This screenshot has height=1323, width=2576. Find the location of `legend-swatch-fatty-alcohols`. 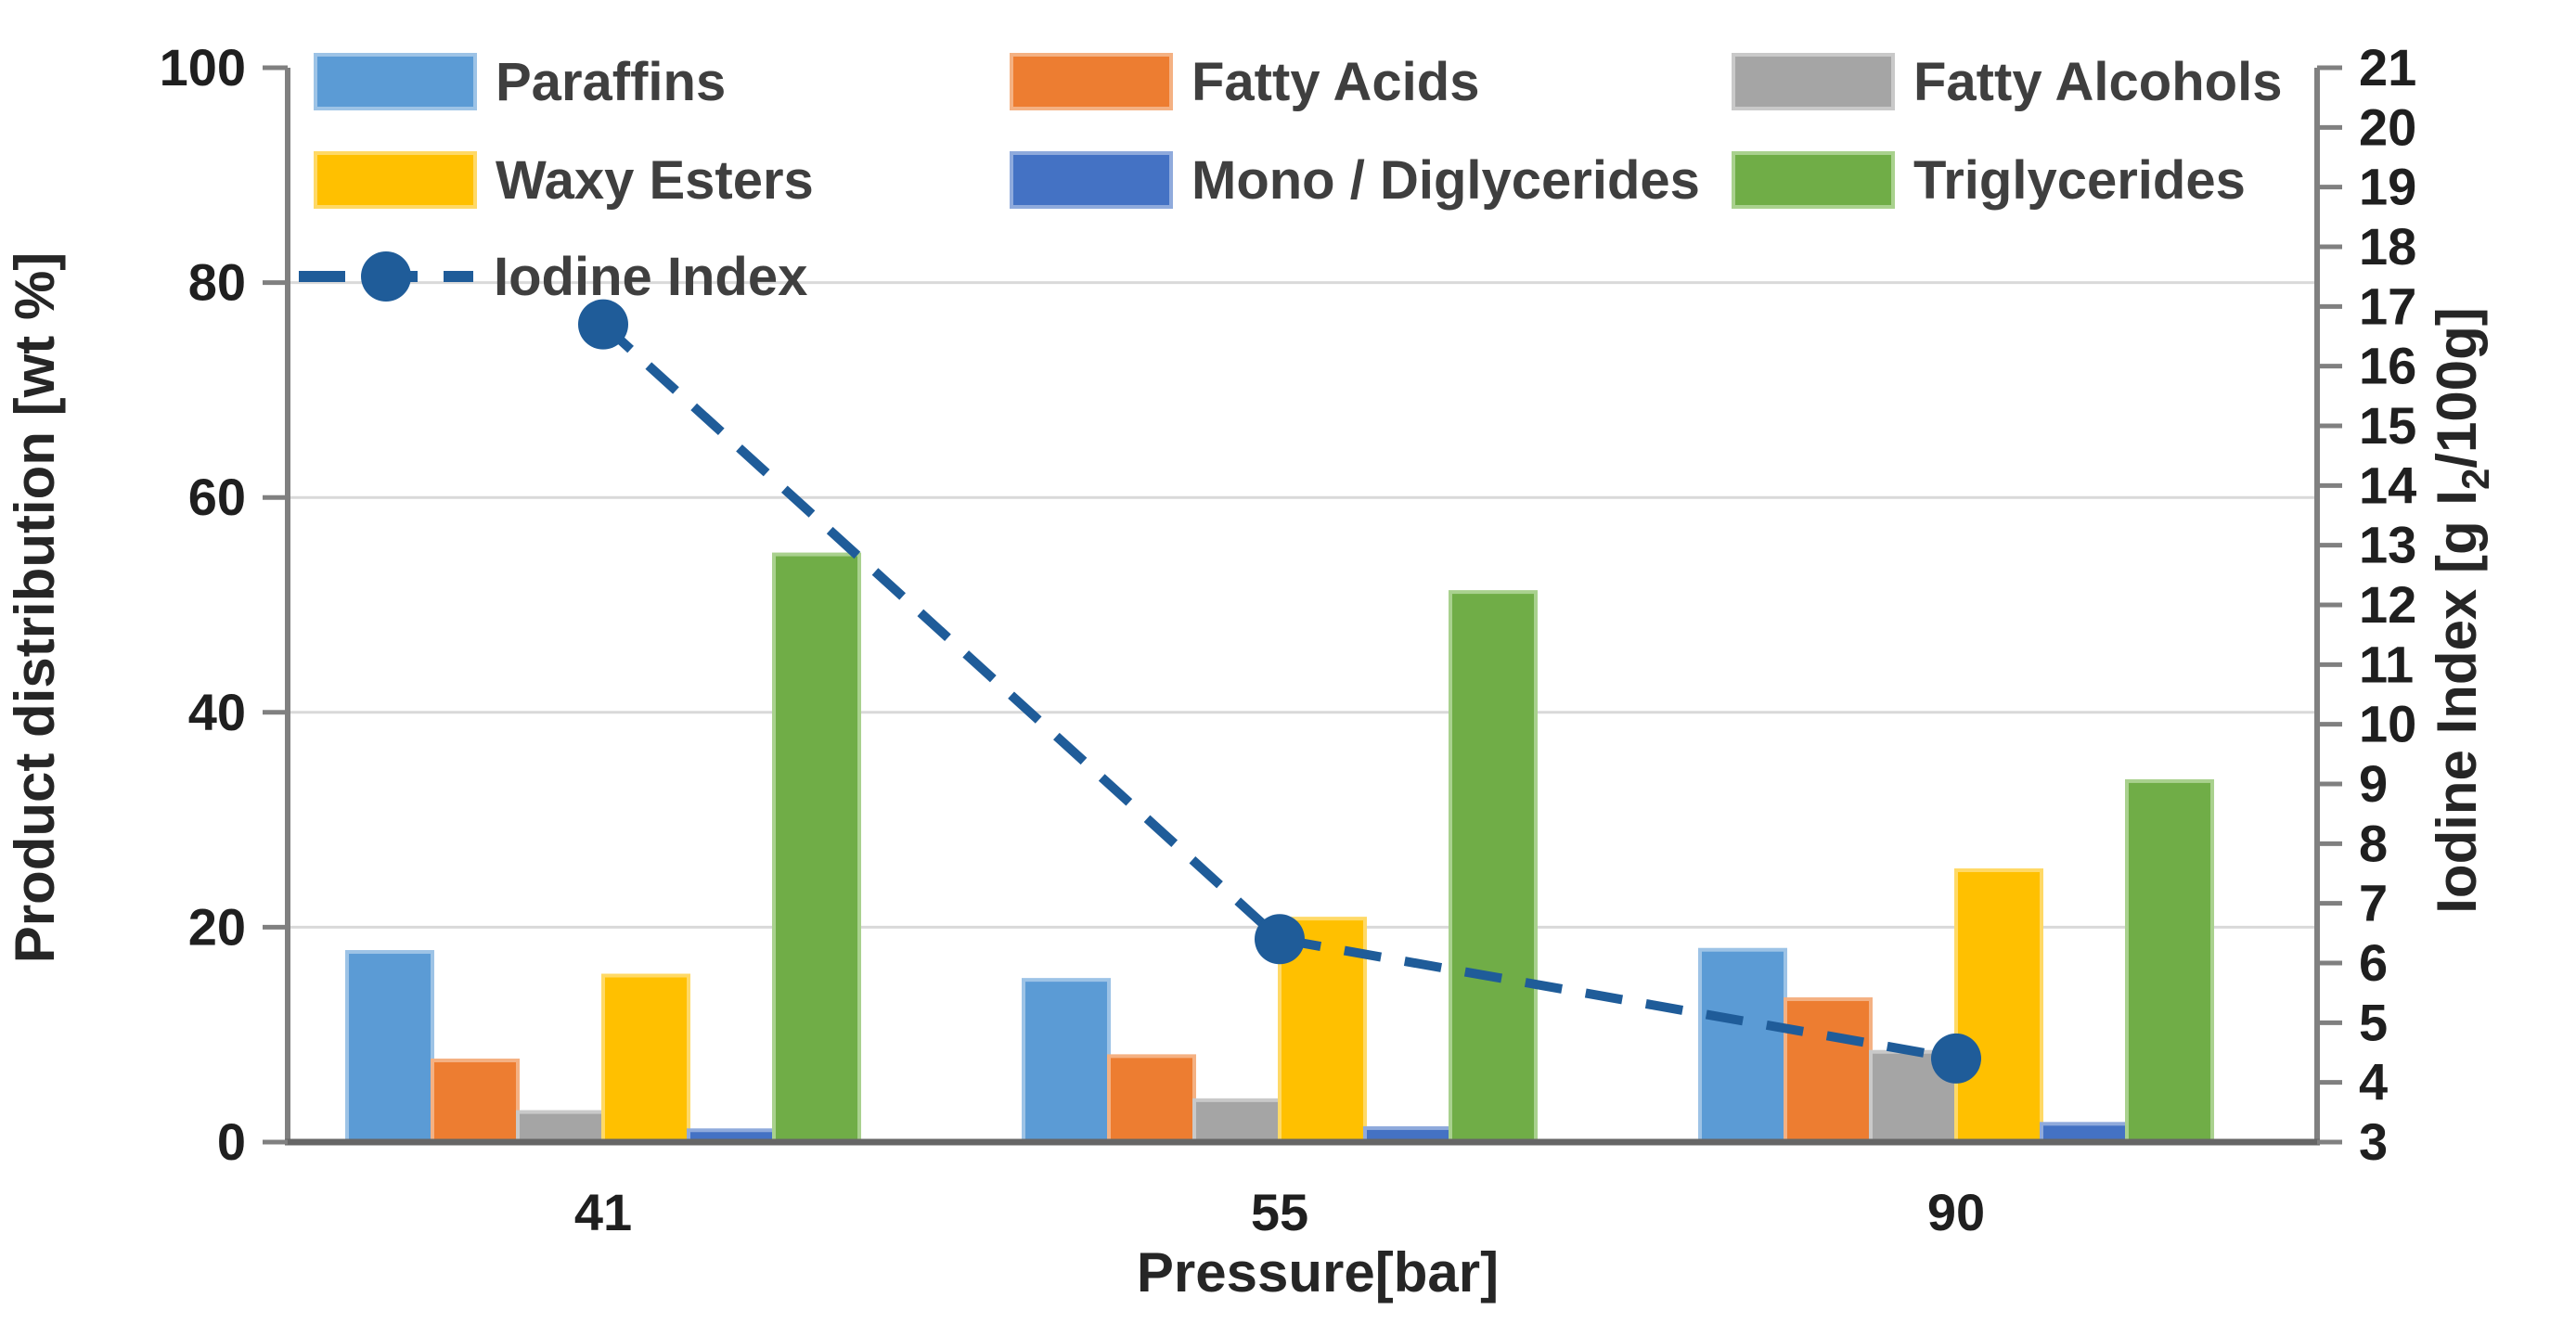

legend-swatch-fatty-alcohols is located at coordinates (1813, 81).